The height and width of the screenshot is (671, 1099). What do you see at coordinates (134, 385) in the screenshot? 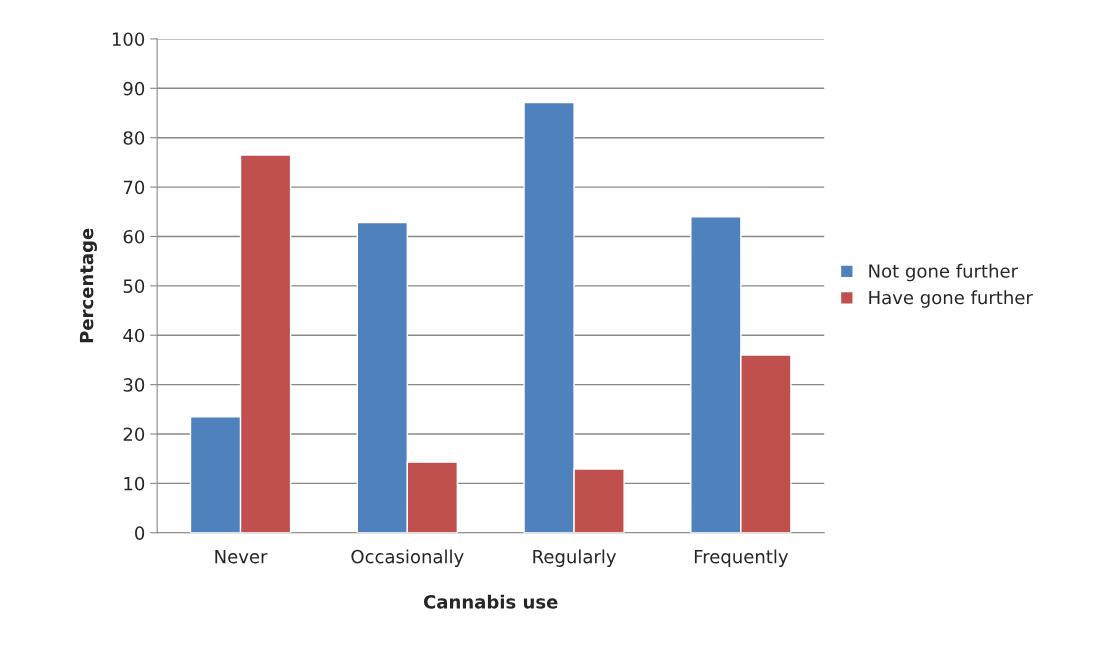
I see `y-tick-label: 30` at bounding box center [134, 385].